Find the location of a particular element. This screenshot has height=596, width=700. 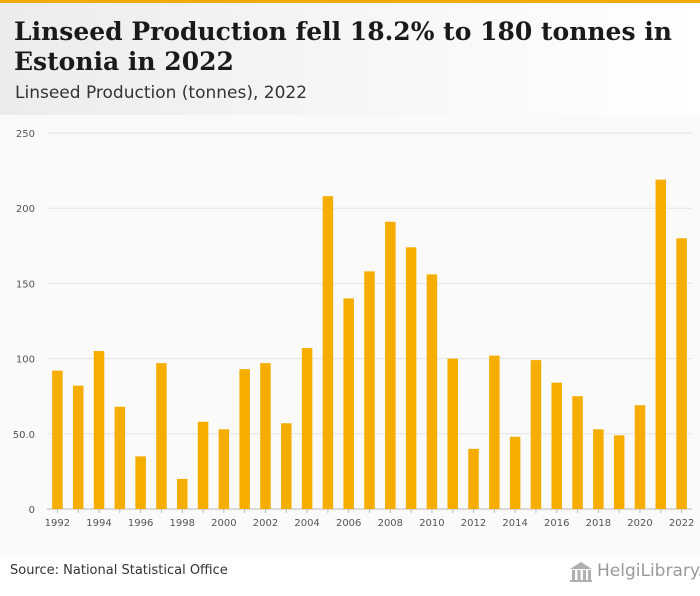

y-tick-label: 100 is located at coordinates (25, 360).